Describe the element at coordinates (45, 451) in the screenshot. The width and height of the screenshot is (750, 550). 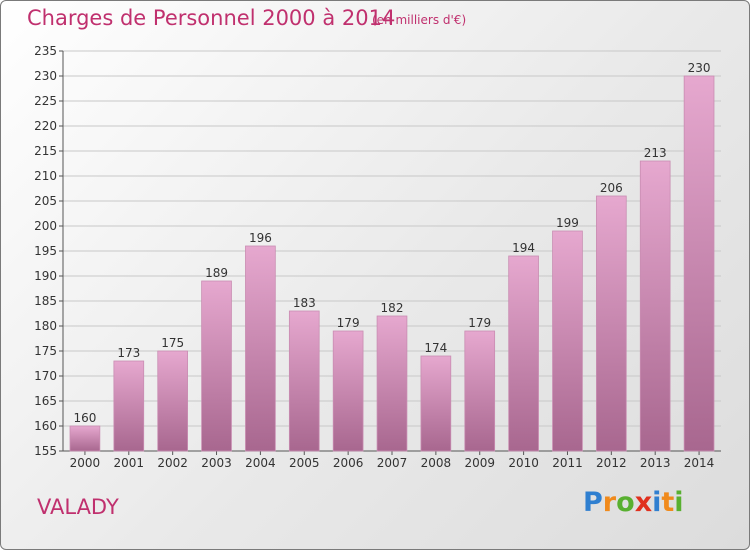
I see `y-tick-label: 155` at that location.